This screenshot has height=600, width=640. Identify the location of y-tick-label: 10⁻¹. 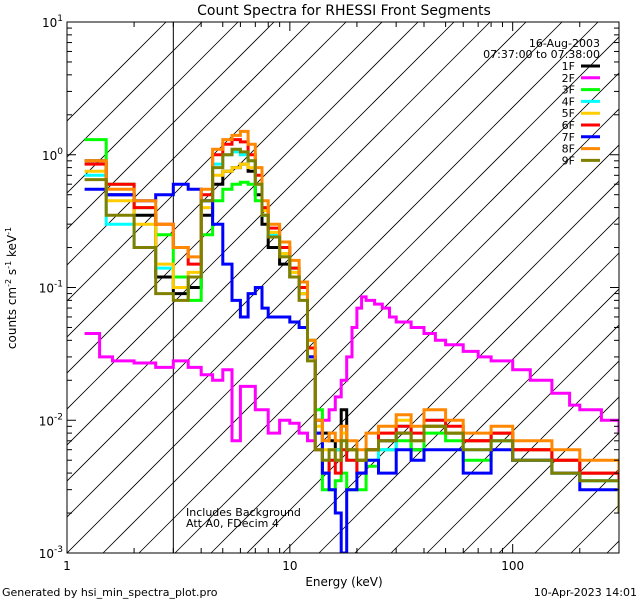
(51, 288).